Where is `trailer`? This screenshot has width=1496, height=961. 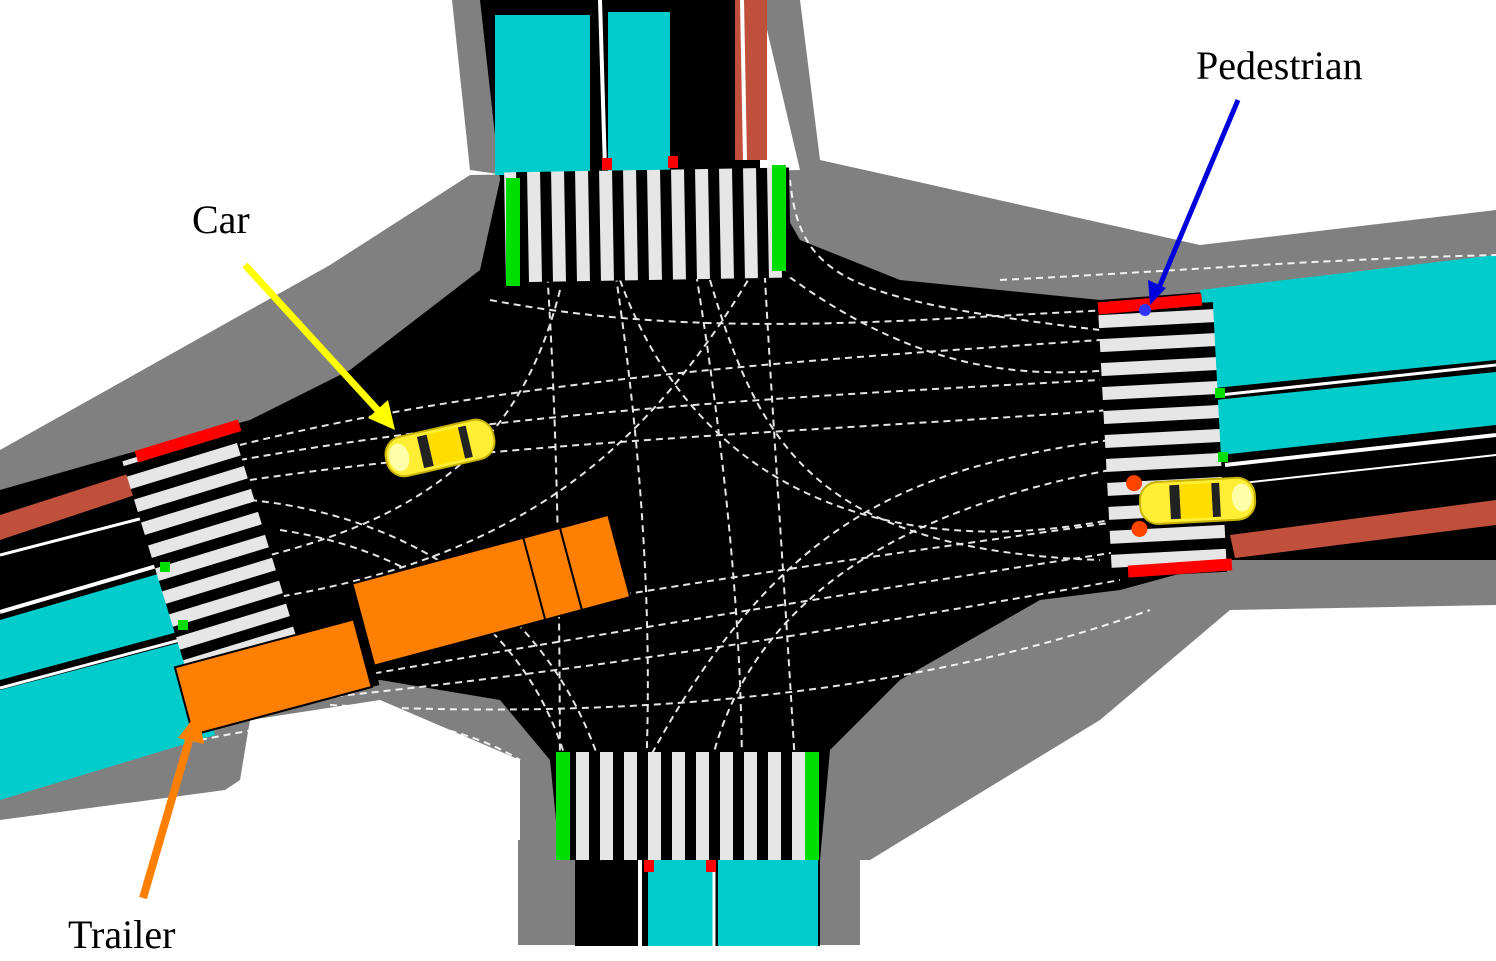 trailer is located at coordinates (402, 625).